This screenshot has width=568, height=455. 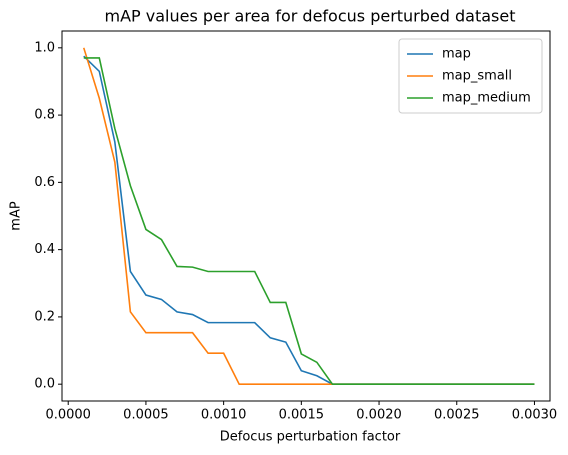 What do you see at coordinates (477, 76) in the screenshot?
I see `legend-label: map_small` at bounding box center [477, 76].